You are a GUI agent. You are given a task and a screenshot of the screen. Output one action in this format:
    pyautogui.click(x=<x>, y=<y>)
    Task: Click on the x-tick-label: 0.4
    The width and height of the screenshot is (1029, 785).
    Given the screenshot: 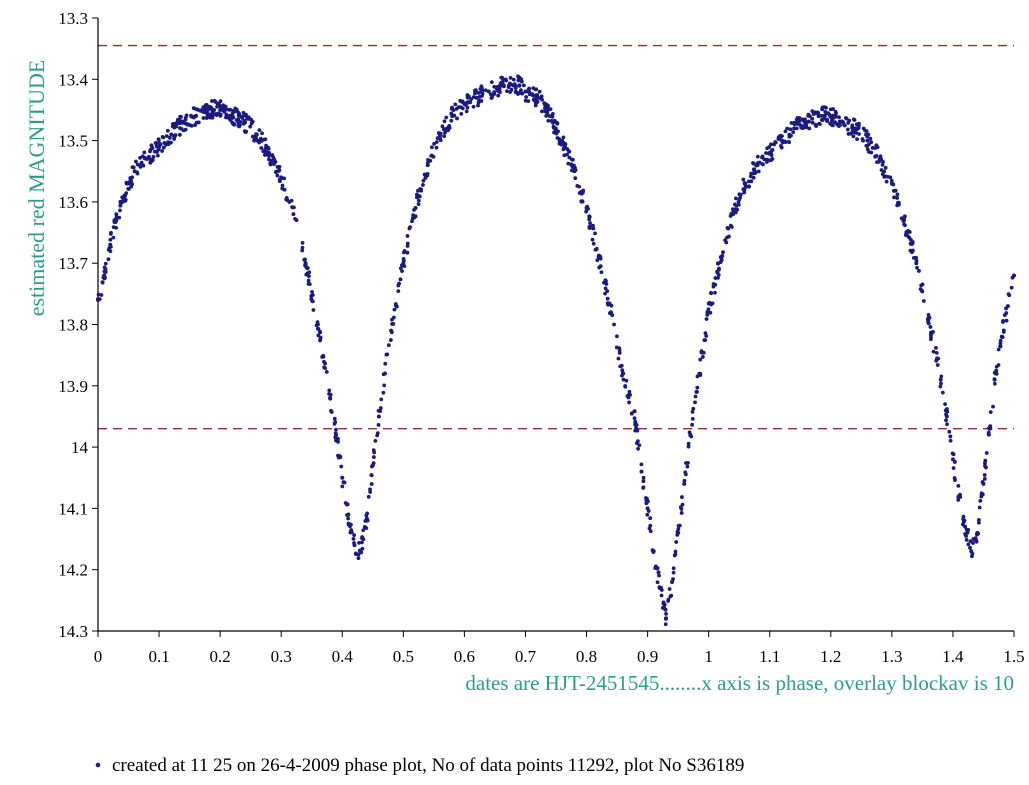 What is the action you would take?
    pyautogui.click(x=343, y=656)
    